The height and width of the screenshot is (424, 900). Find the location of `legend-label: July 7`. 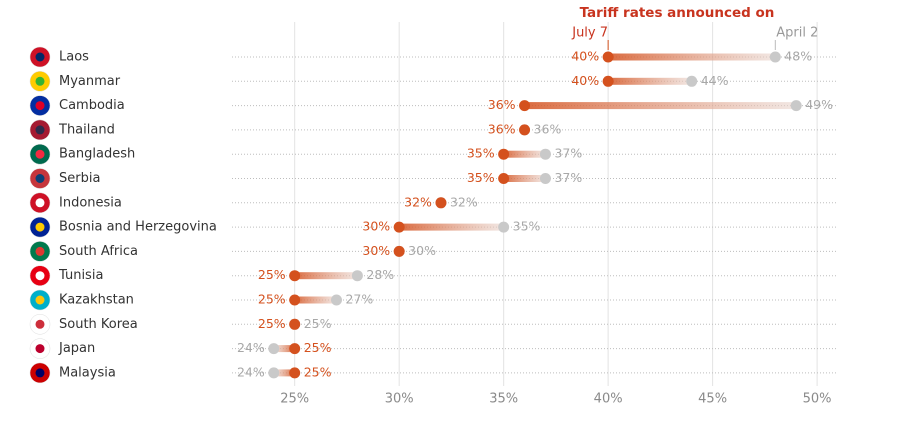

legend-label: July 7 is located at coordinates (589, 33).